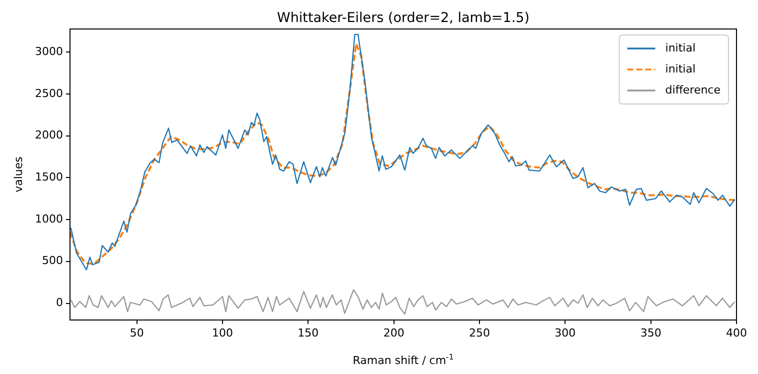 The width and height of the screenshot is (758, 374). I want to click on y-tick-label: 500, so click(52, 261).